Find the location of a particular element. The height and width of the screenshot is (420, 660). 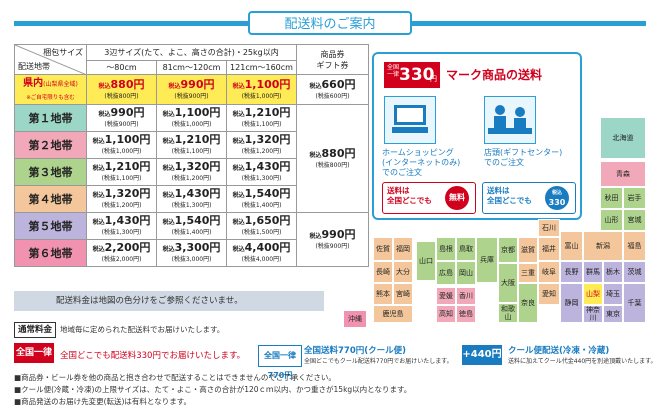

price-cell: 税込1,430円 (税抜1,300円) is located at coordinates (261, 172).